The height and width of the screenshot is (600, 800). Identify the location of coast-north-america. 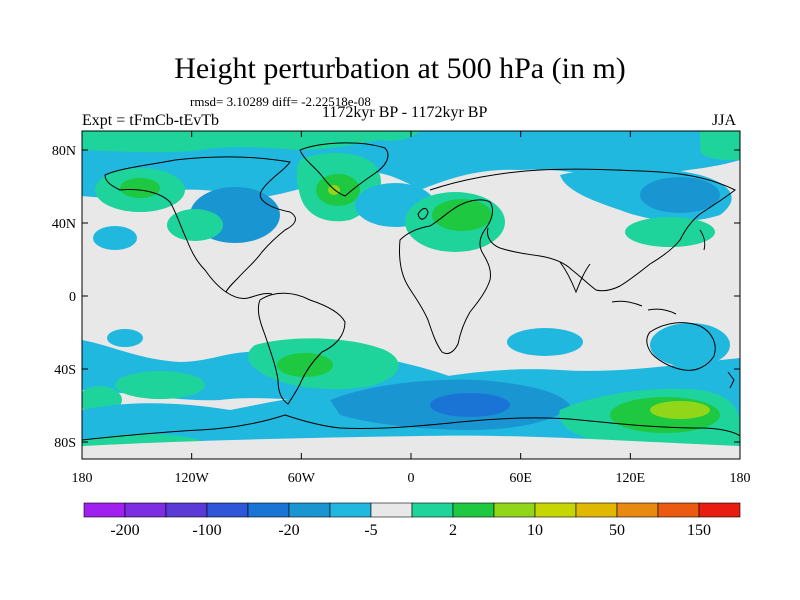
(200, 224).